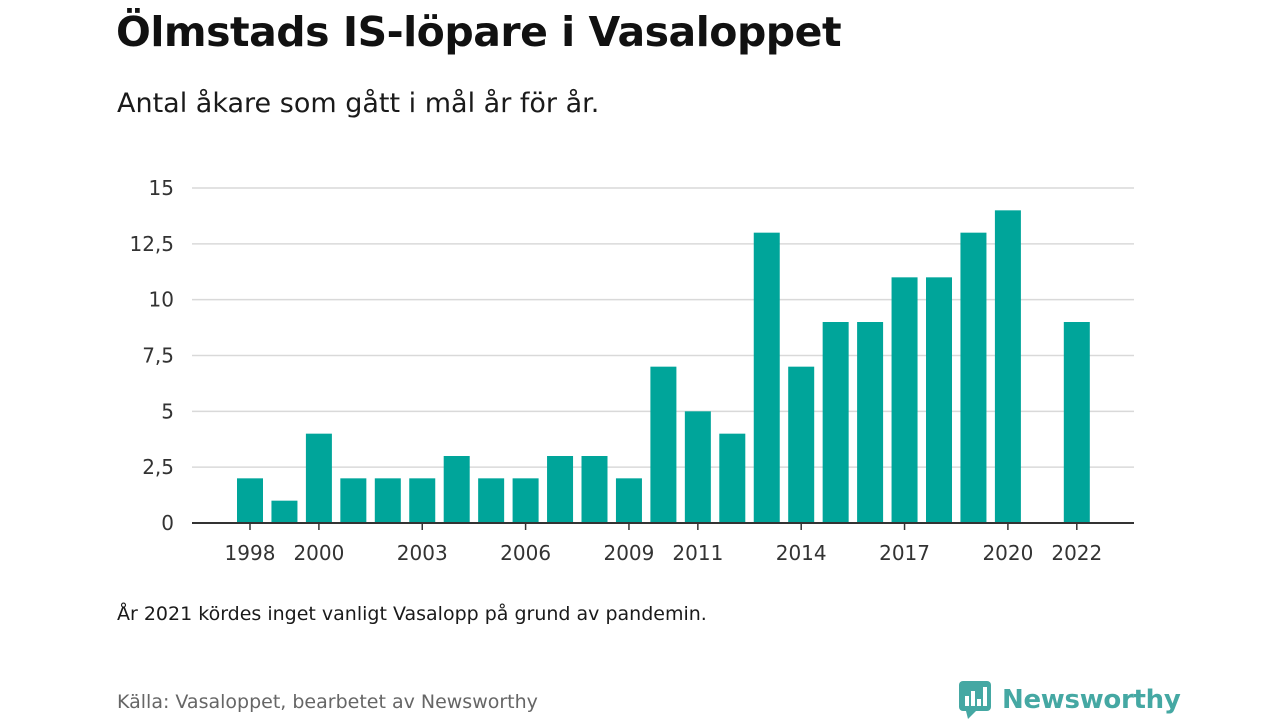 The height and width of the screenshot is (720, 1280). Describe the element at coordinates (318, 553) in the screenshot. I see `x-tick-label: 2000` at that location.